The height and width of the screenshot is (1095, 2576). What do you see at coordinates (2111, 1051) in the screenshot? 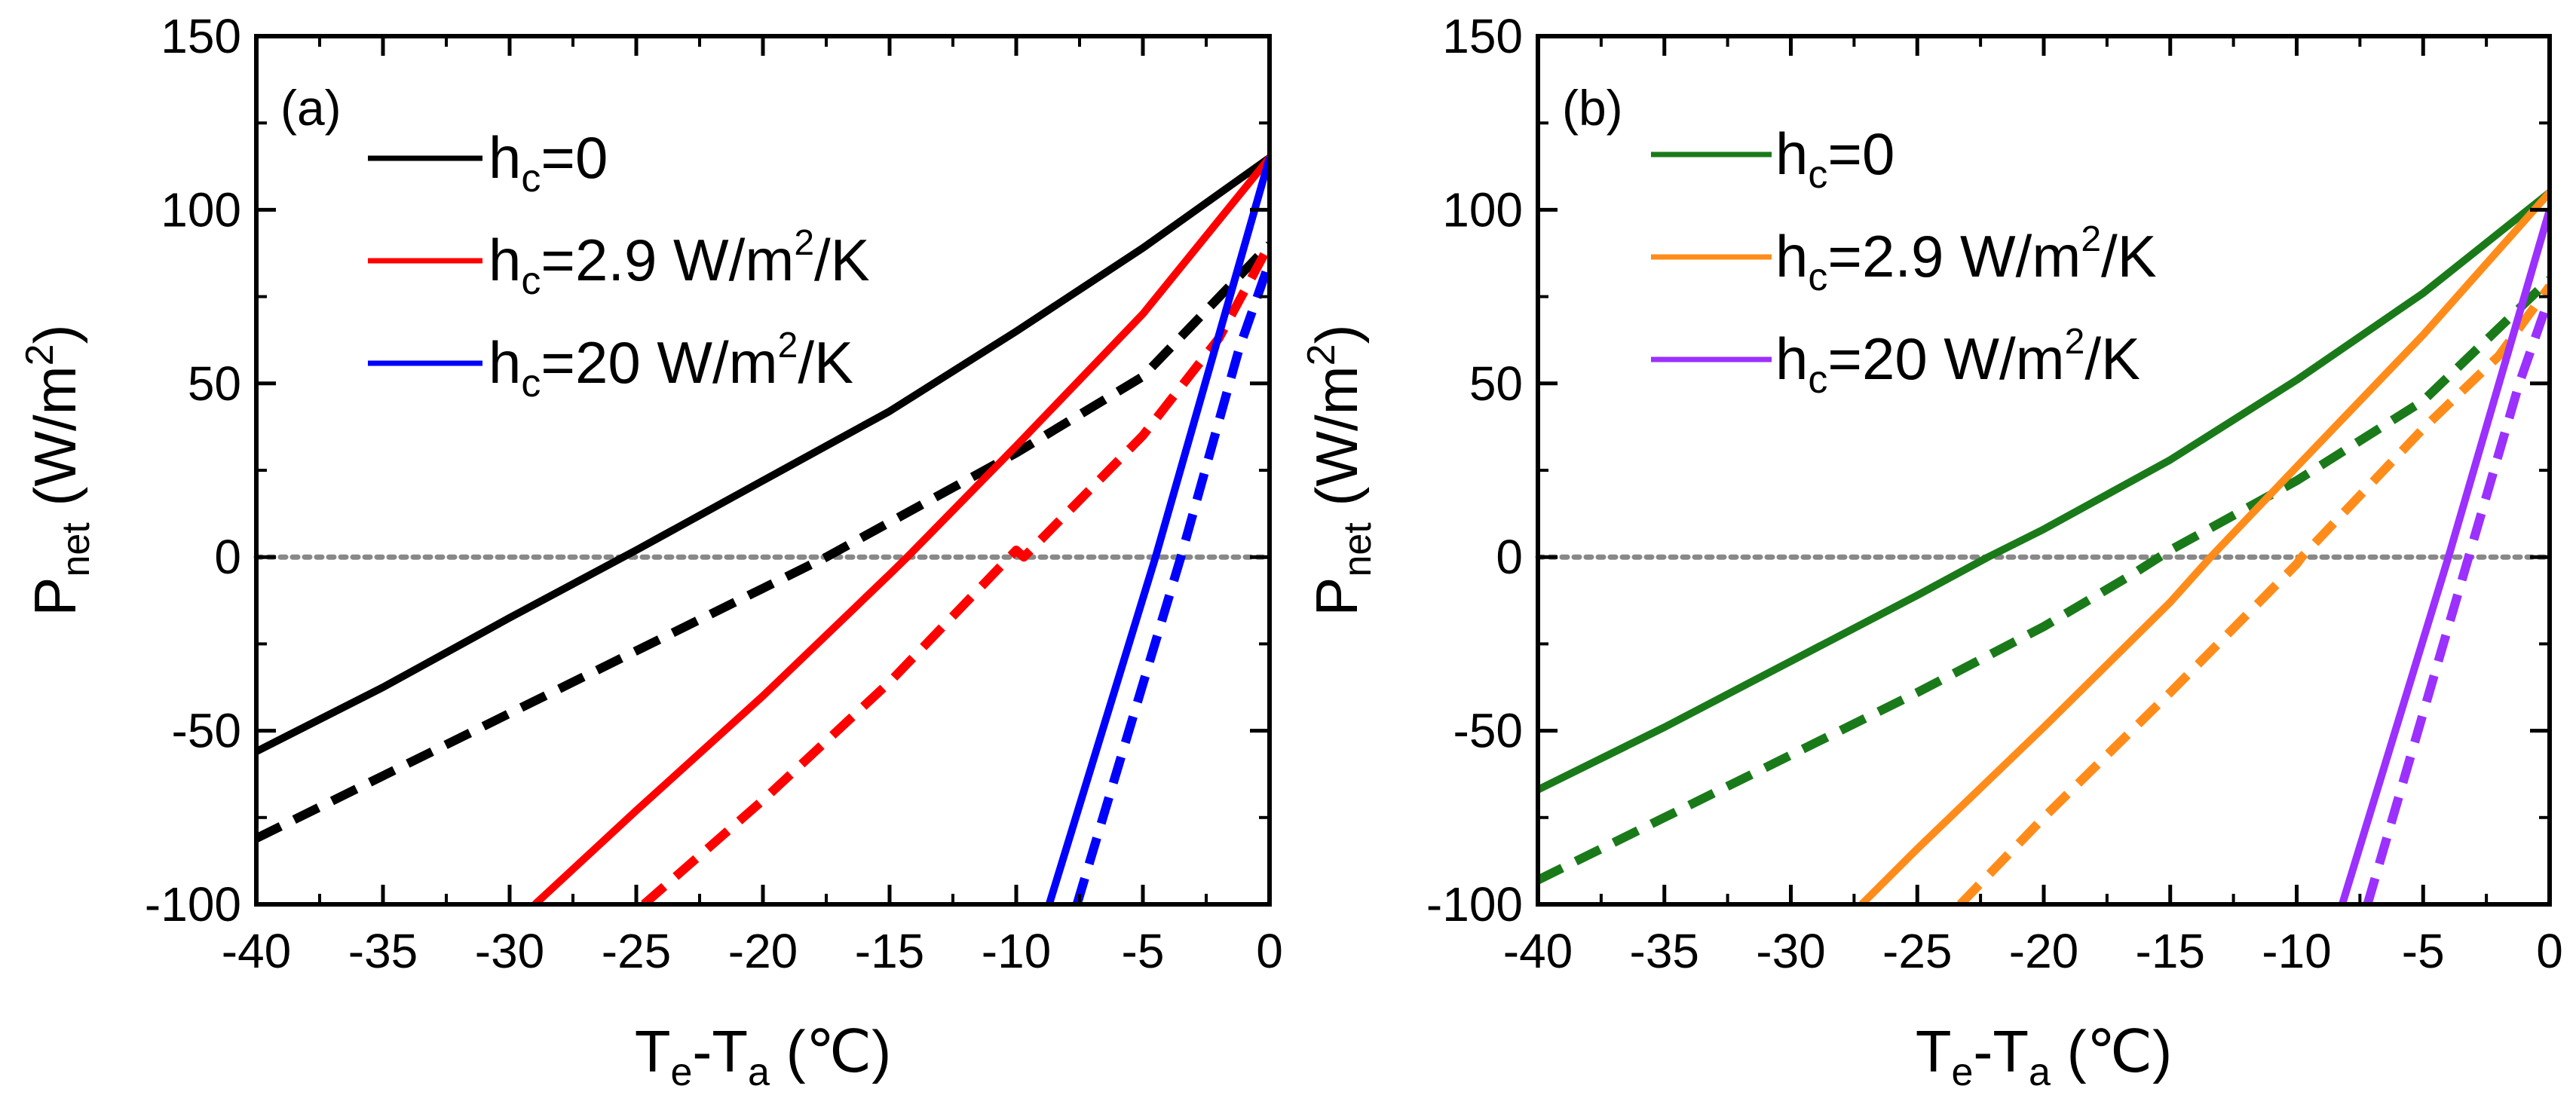
I see `x-title-unit: (℃)` at bounding box center [2111, 1051].